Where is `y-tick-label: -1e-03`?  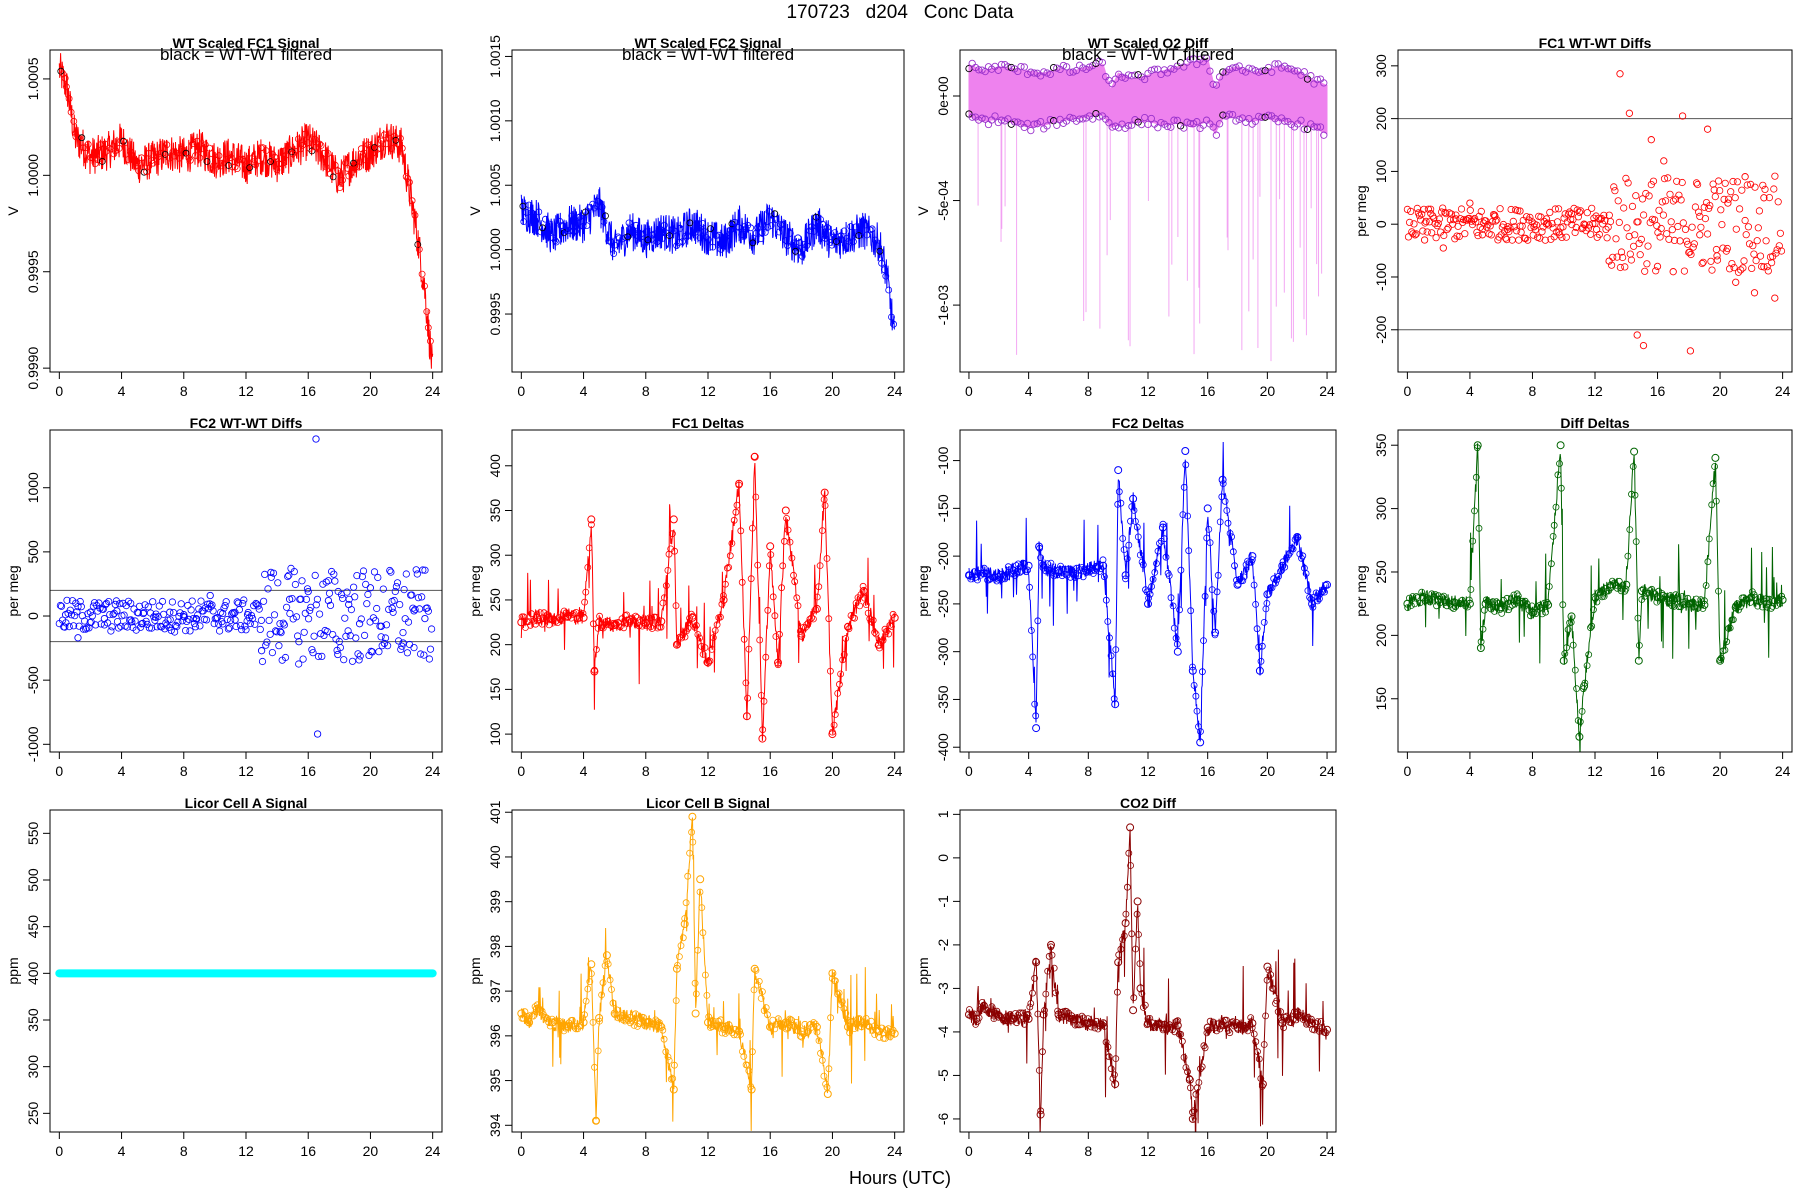 y-tick-label: -1e-03 is located at coordinates (943, 305).